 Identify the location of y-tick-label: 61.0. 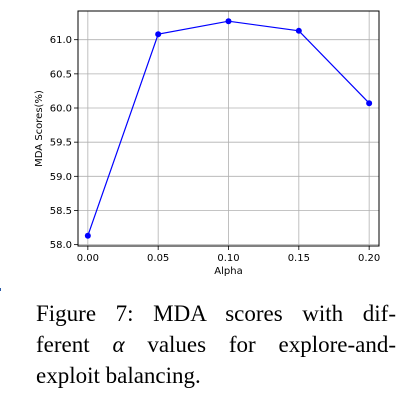
(61, 40).